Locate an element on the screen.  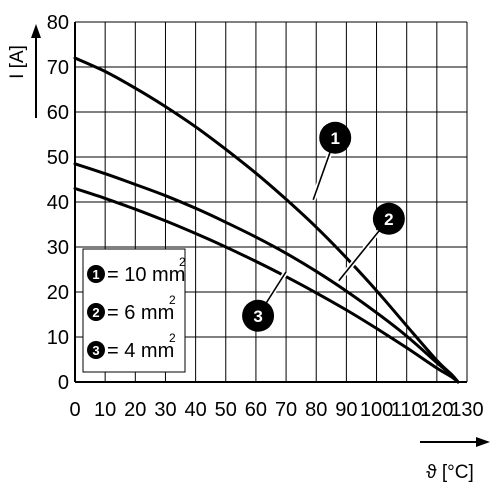
y-tick-label: 50 is located at coordinates (58, 158).